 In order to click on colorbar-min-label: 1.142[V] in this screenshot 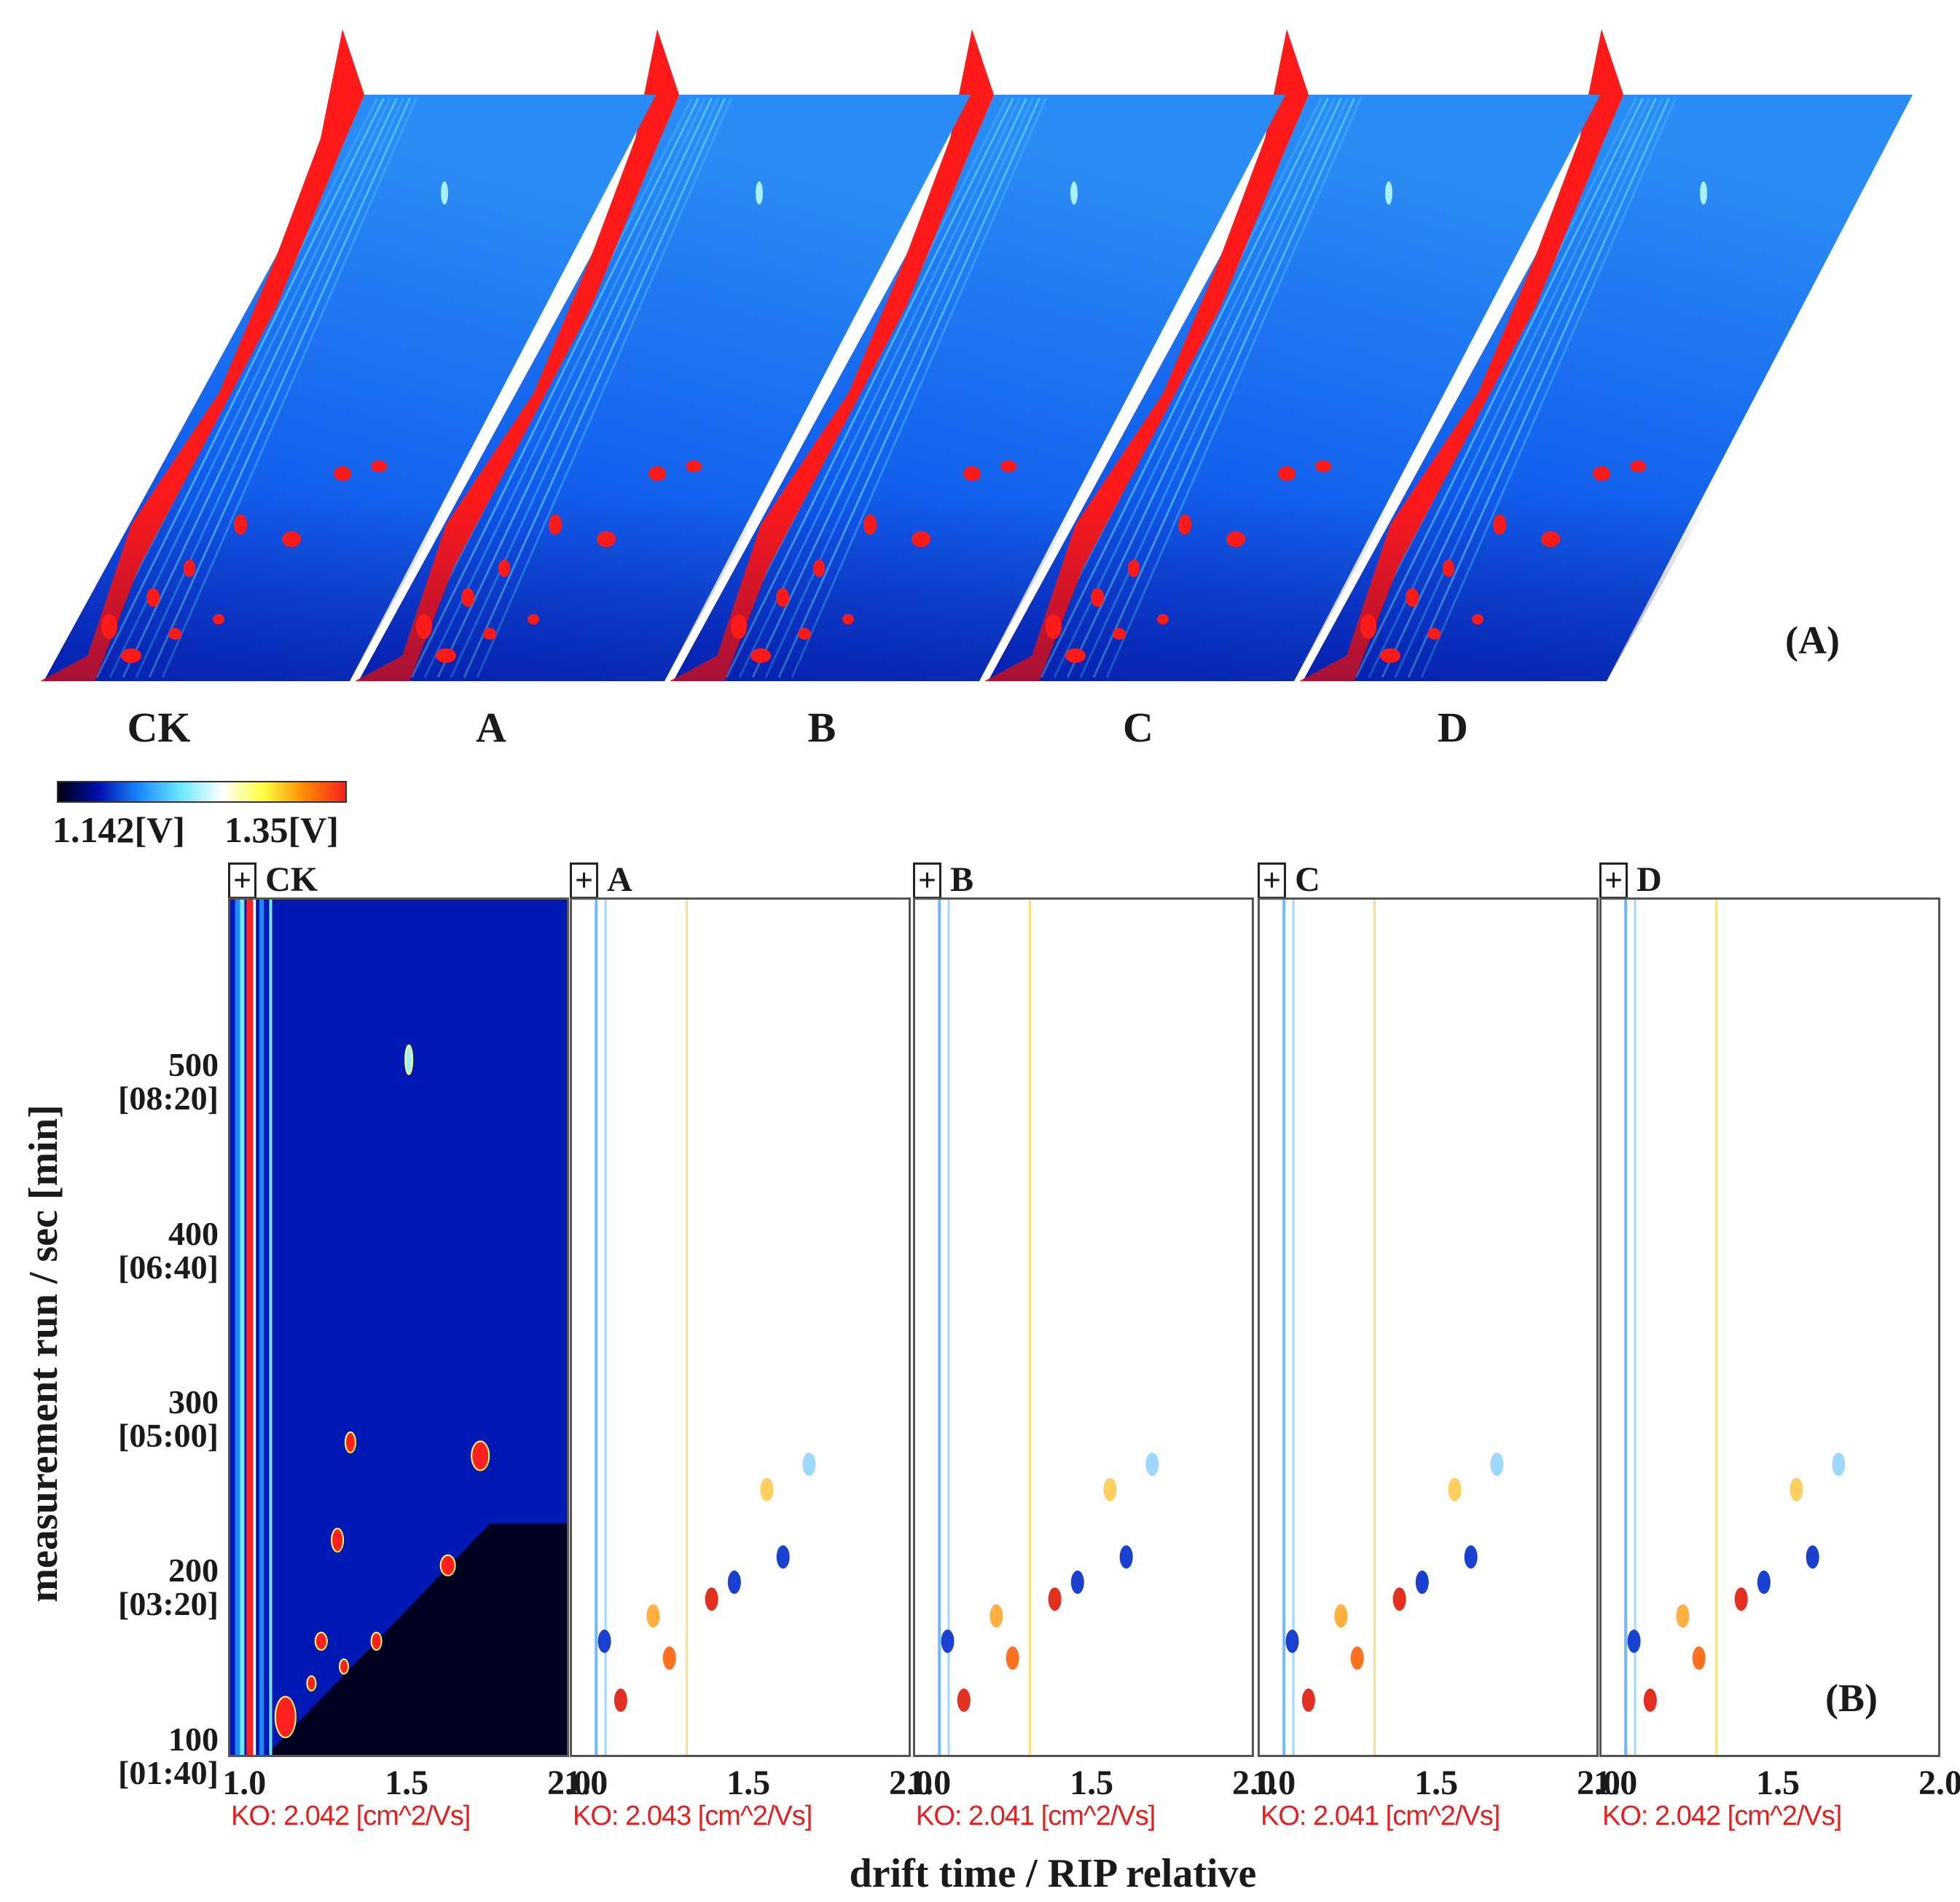, I will do `click(118, 829)`.